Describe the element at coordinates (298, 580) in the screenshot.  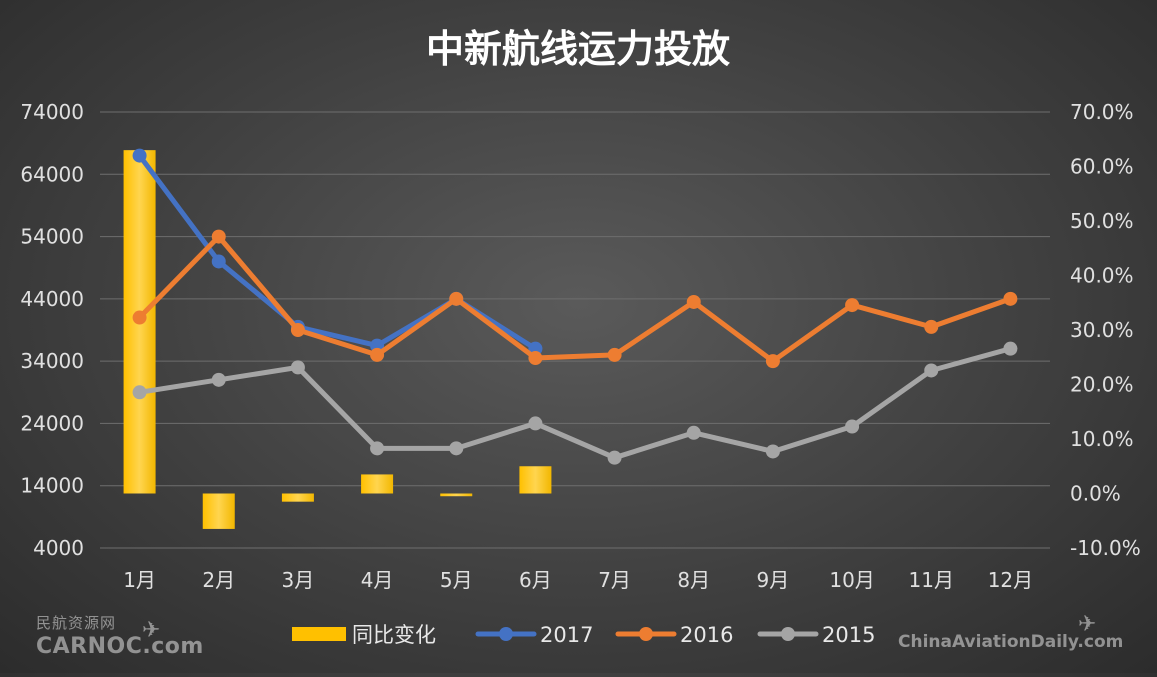
I see `x-tick-label: 3月` at that location.